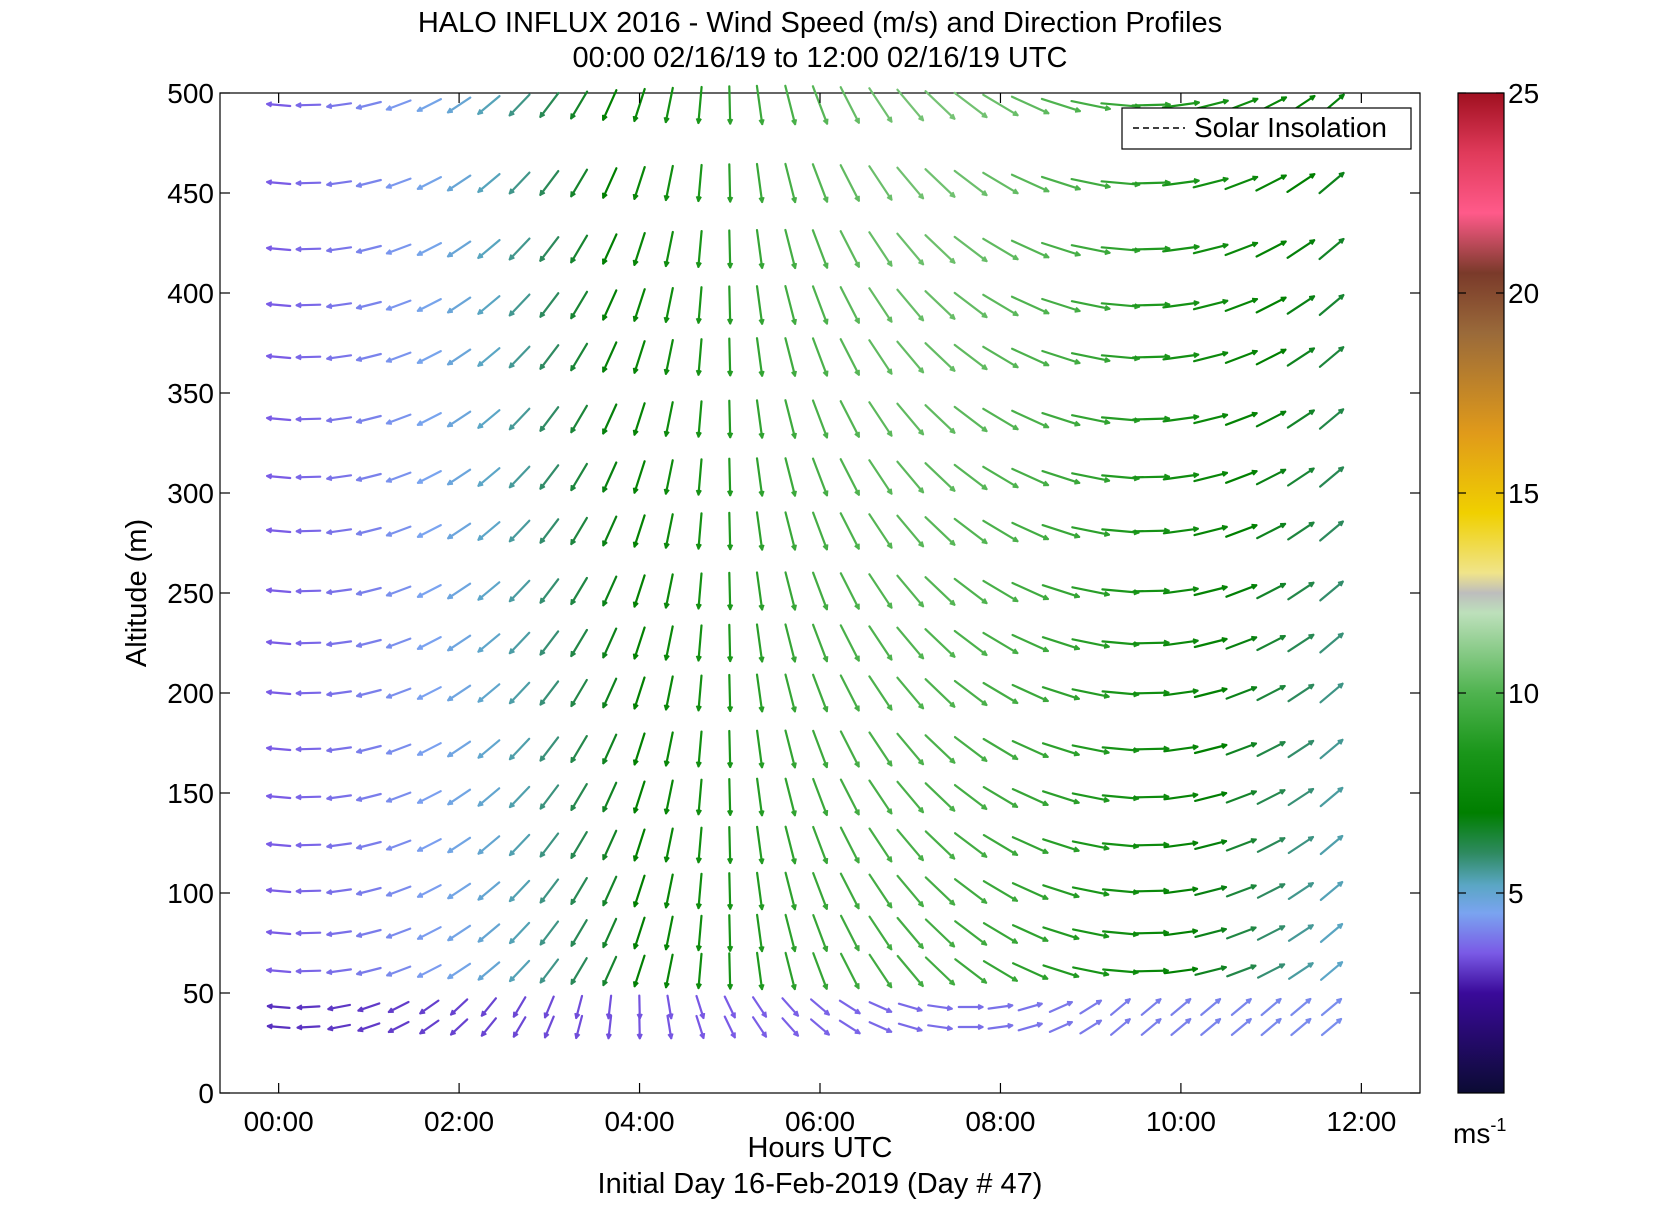  What do you see at coordinates (640, 1121) in the screenshot?
I see `x-tick-label: 04:00` at bounding box center [640, 1121].